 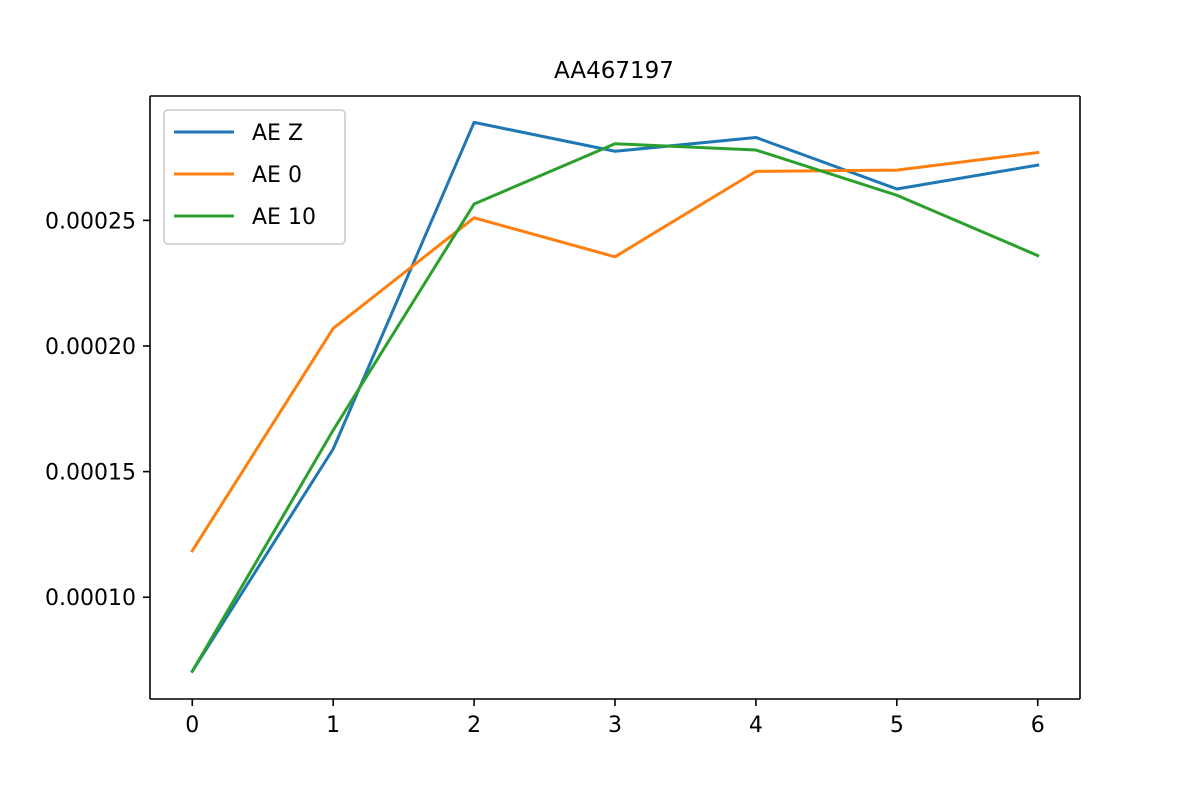 I want to click on chart-title: AA467197, so click(x=614, y=71).